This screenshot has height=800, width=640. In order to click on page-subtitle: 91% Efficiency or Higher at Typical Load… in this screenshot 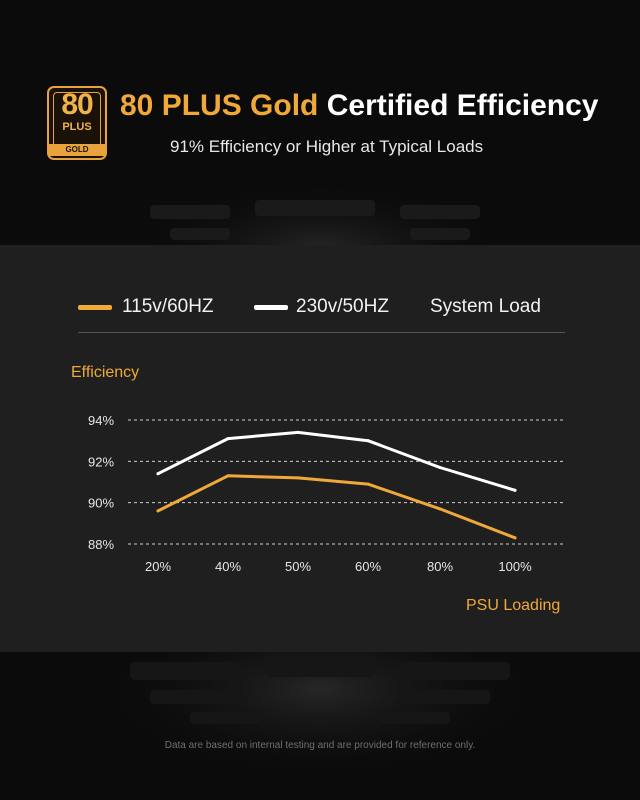, I will do `click(327, 146)`.